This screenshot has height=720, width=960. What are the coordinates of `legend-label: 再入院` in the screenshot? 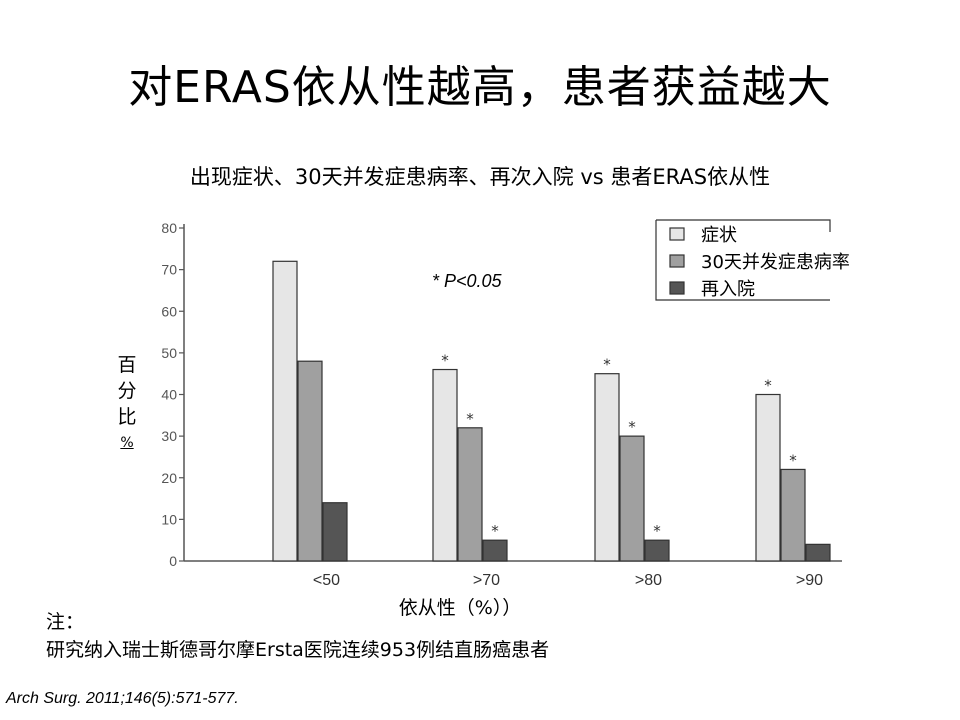 It's located at (728, 289).